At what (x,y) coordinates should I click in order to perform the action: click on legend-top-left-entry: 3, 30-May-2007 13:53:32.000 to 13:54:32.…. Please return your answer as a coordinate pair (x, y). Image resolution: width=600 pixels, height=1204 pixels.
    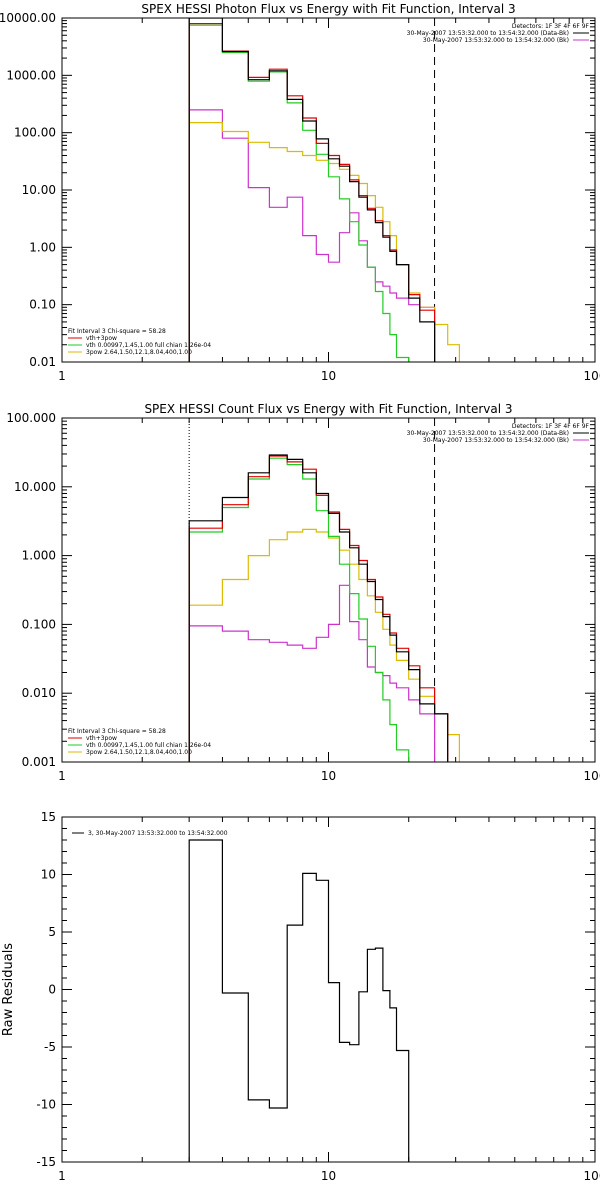
    Looking at the image, I should click on (158, 833).